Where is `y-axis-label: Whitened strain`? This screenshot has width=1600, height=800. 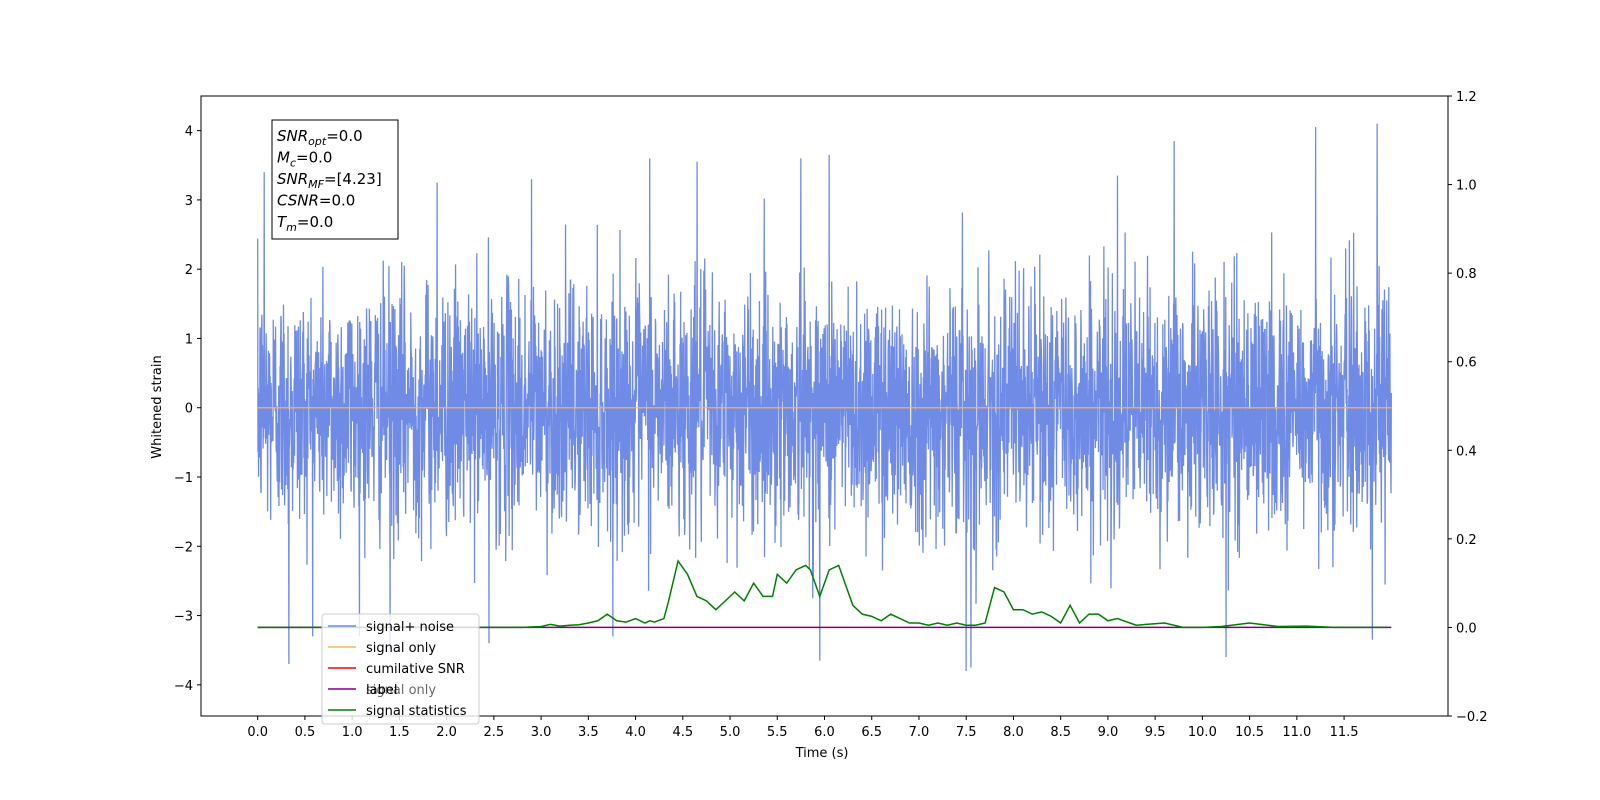
y-axis-label: Whitened strain is located at coordinates (157, 406).